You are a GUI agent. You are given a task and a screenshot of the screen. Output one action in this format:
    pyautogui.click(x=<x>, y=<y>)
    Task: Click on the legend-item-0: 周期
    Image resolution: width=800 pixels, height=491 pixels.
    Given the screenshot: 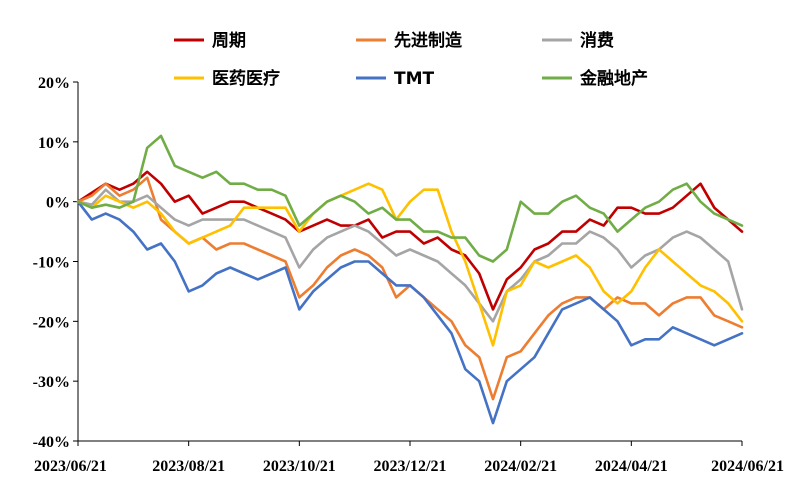 What is the action you would take?
    pyautogui.click(x=210, y=41)
    